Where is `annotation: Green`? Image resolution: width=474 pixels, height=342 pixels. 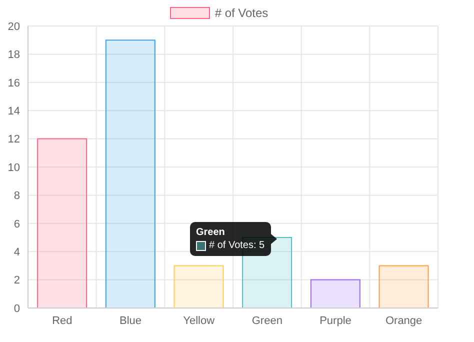
annotation: Green is located at coordinates (211, 232).